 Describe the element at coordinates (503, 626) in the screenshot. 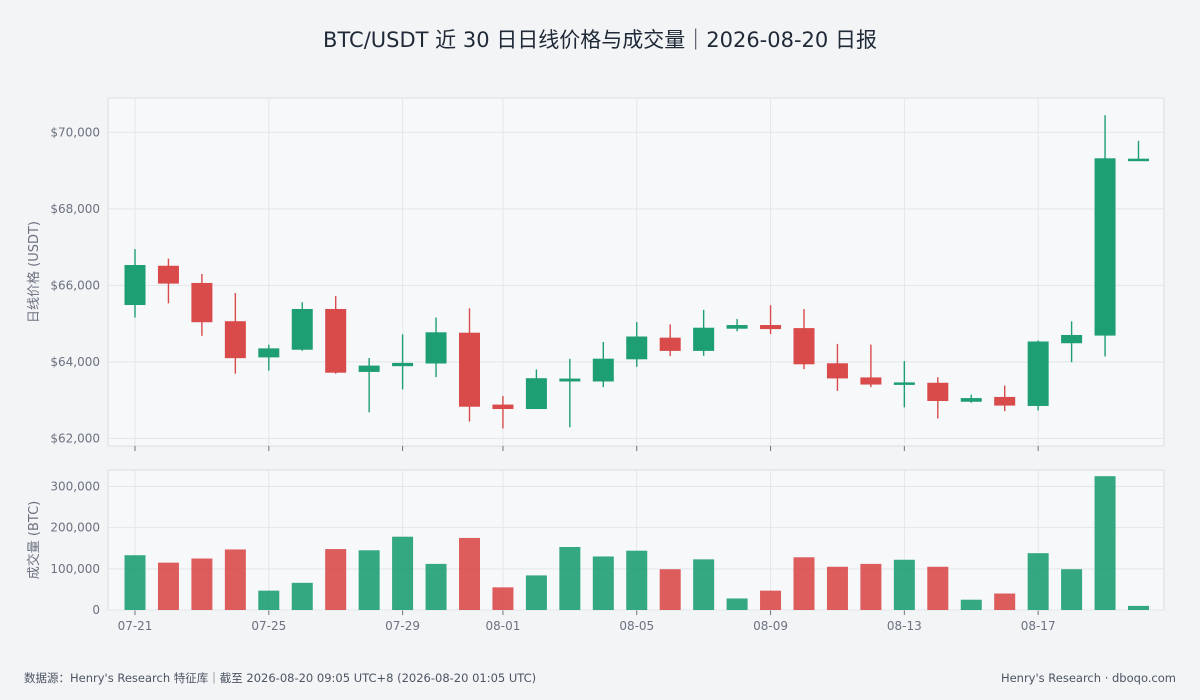

I see `x-tick-label: 08-01` at that location.